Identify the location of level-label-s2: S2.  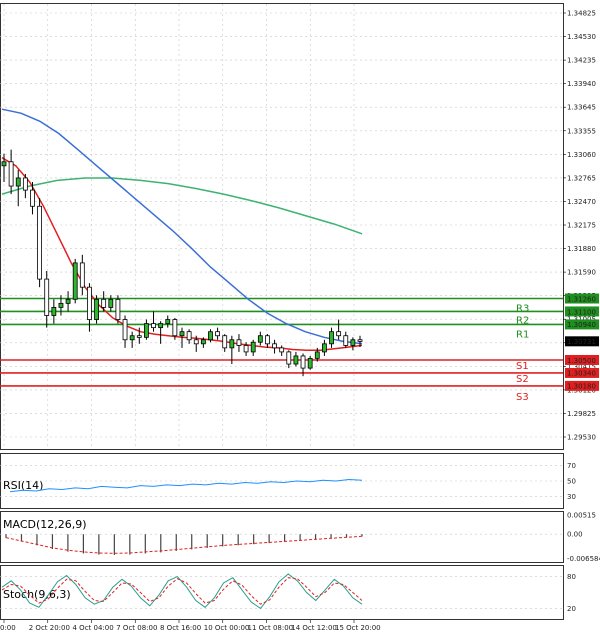
(522, 379).